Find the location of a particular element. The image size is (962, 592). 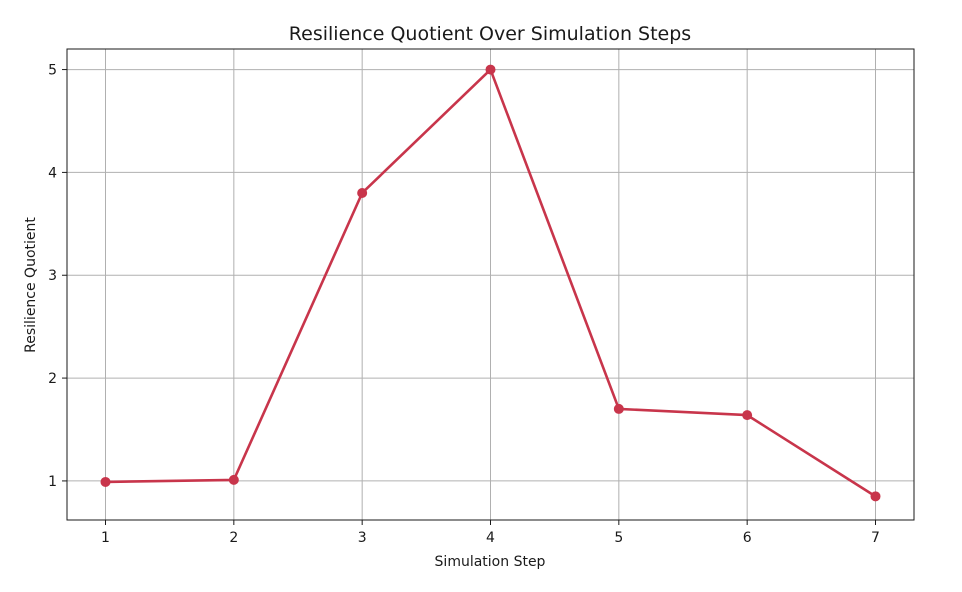

x-tick-label: 3 is located at coordinates (362, 538).